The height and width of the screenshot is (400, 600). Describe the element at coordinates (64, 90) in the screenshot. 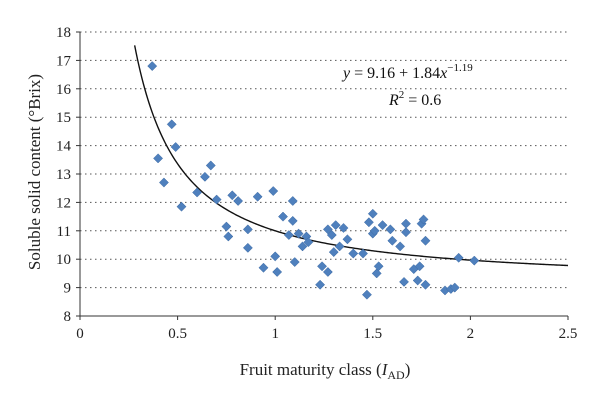

I see `y-tick-label-16: 16` at that location.